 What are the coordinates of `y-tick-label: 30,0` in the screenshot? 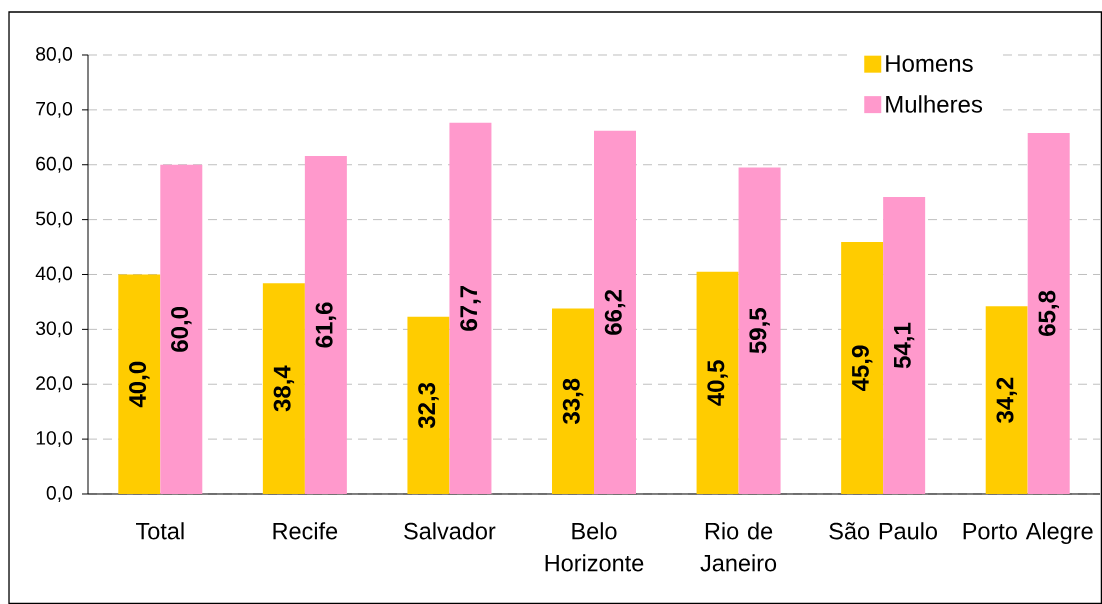 It's located at (54, 329).